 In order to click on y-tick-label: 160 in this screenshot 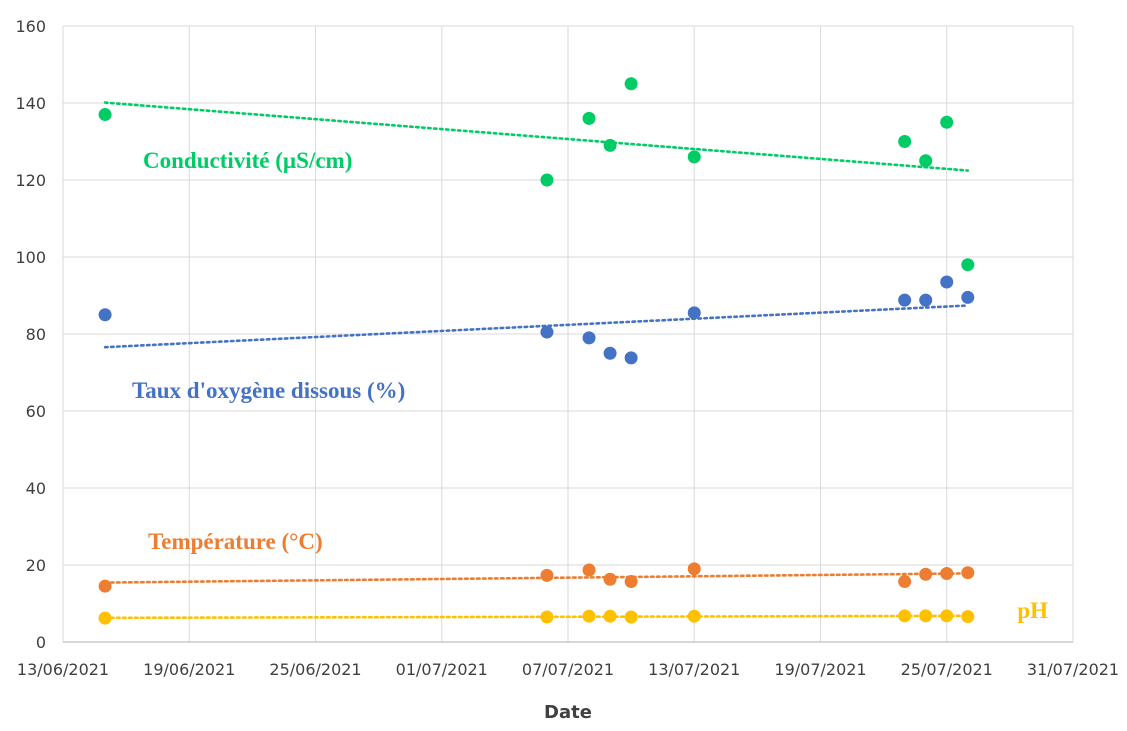, I will do `click(30, 26)`.